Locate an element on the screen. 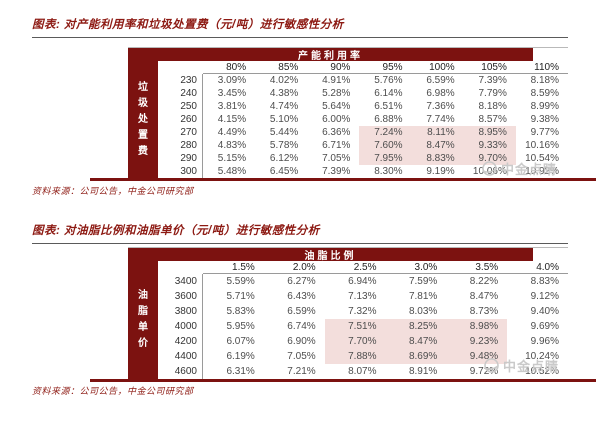 The height and width of the screenshot is (421, 601). data-cell: 5.78% is located at coordinates (284, 145).